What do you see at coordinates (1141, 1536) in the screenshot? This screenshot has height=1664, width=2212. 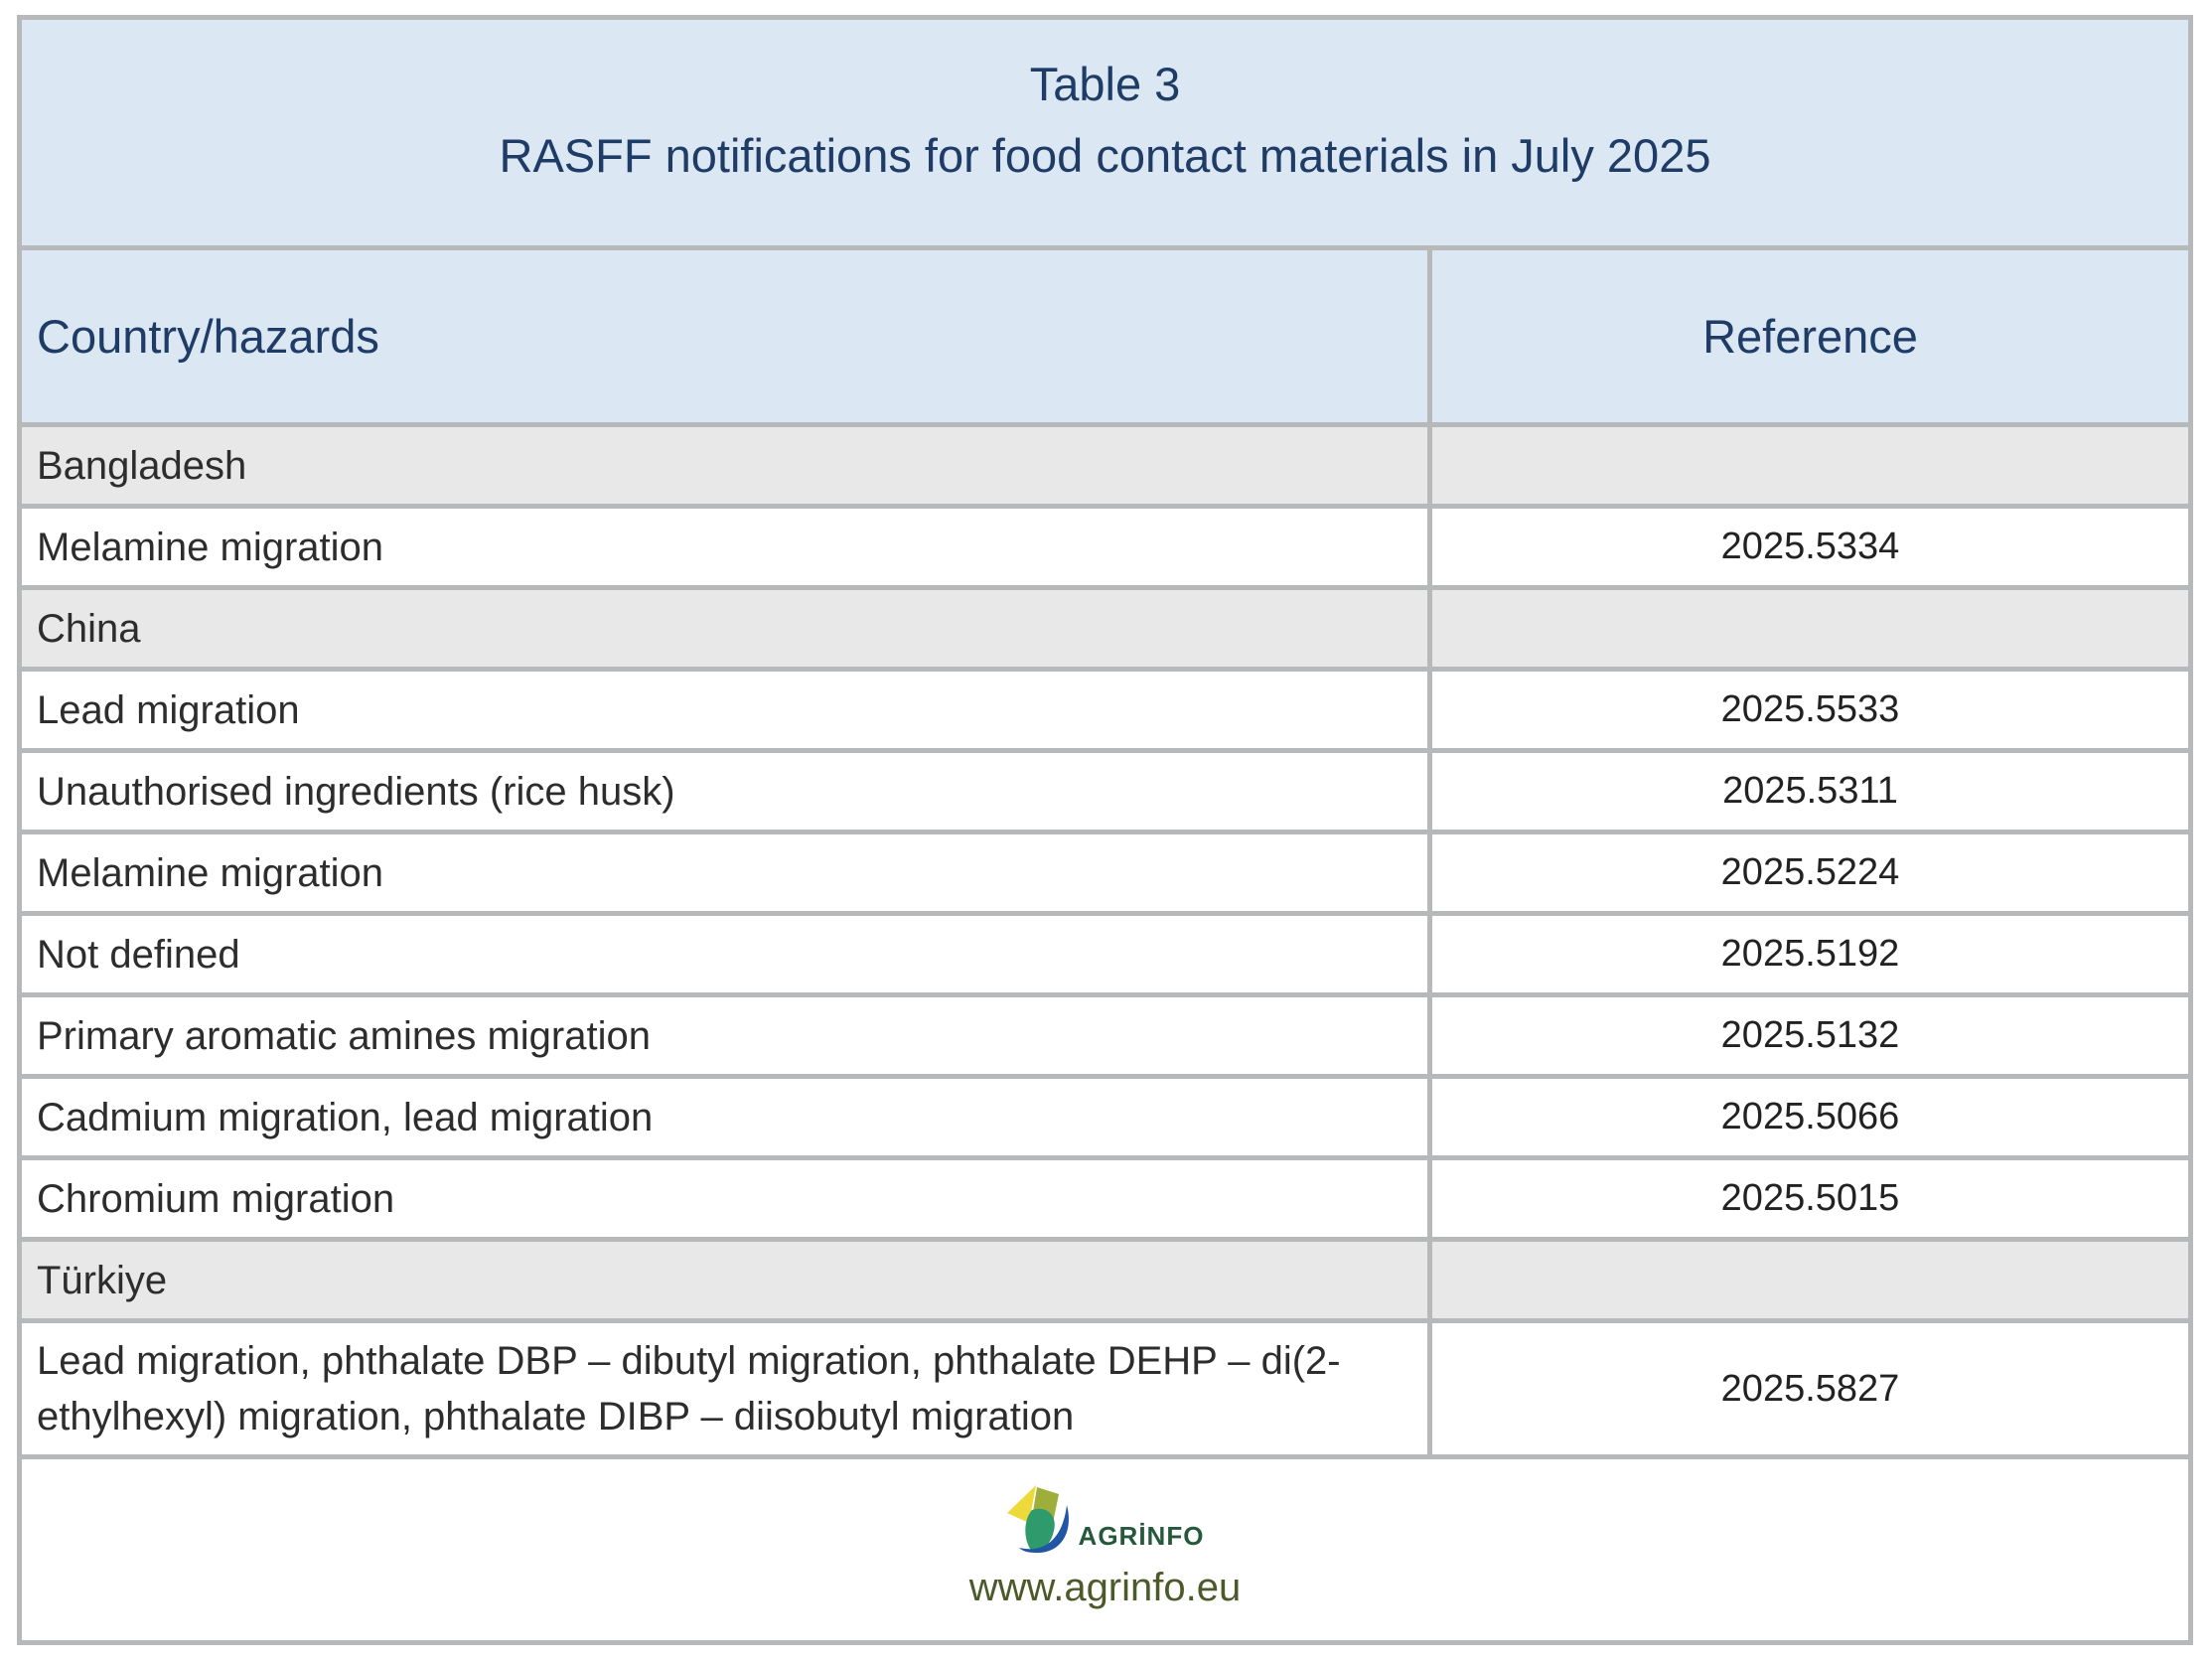 I see `agrinfo-logo-text: AGRİNFO` at bounding box center [1141, 1536].